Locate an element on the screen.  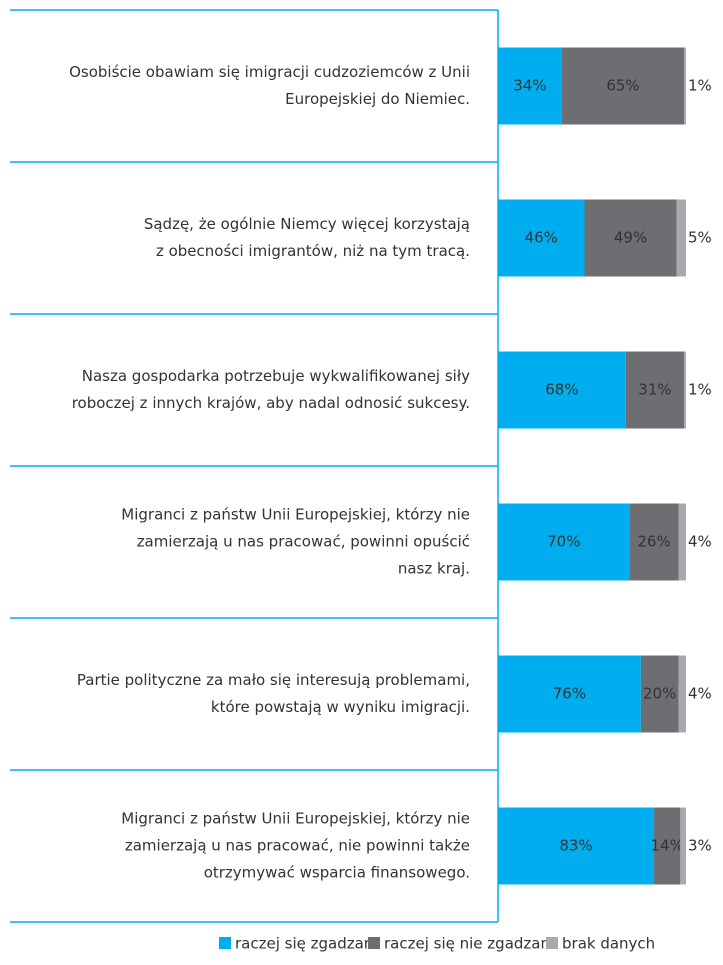
value-label: 26% is located at coordinates (653, 542).